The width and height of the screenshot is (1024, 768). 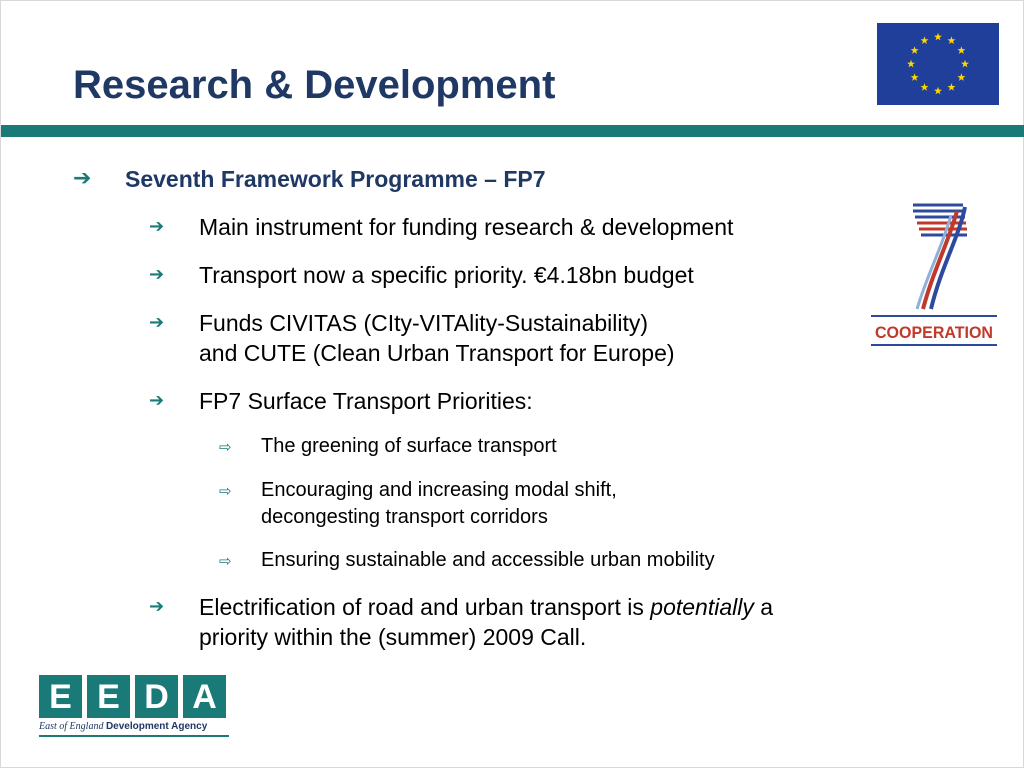 I want to click on slide-title: Research & Development, so click(x=314, y=85).